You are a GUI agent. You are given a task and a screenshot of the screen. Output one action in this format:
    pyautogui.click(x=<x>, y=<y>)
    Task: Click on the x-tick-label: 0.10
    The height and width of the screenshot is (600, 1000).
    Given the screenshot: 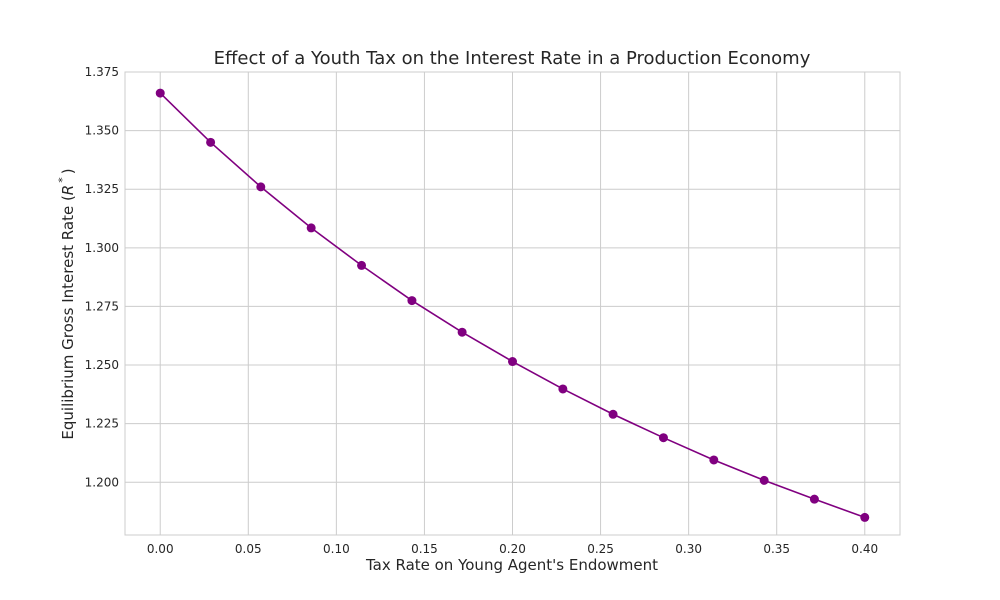 What is the action you would take?
    pyautogui.click(x=336, y=549)
    